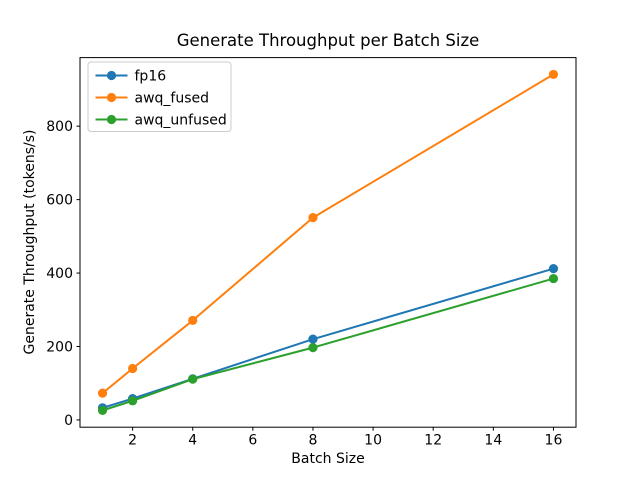  I want to click on x-tick-label: 10, so click(373, 441).